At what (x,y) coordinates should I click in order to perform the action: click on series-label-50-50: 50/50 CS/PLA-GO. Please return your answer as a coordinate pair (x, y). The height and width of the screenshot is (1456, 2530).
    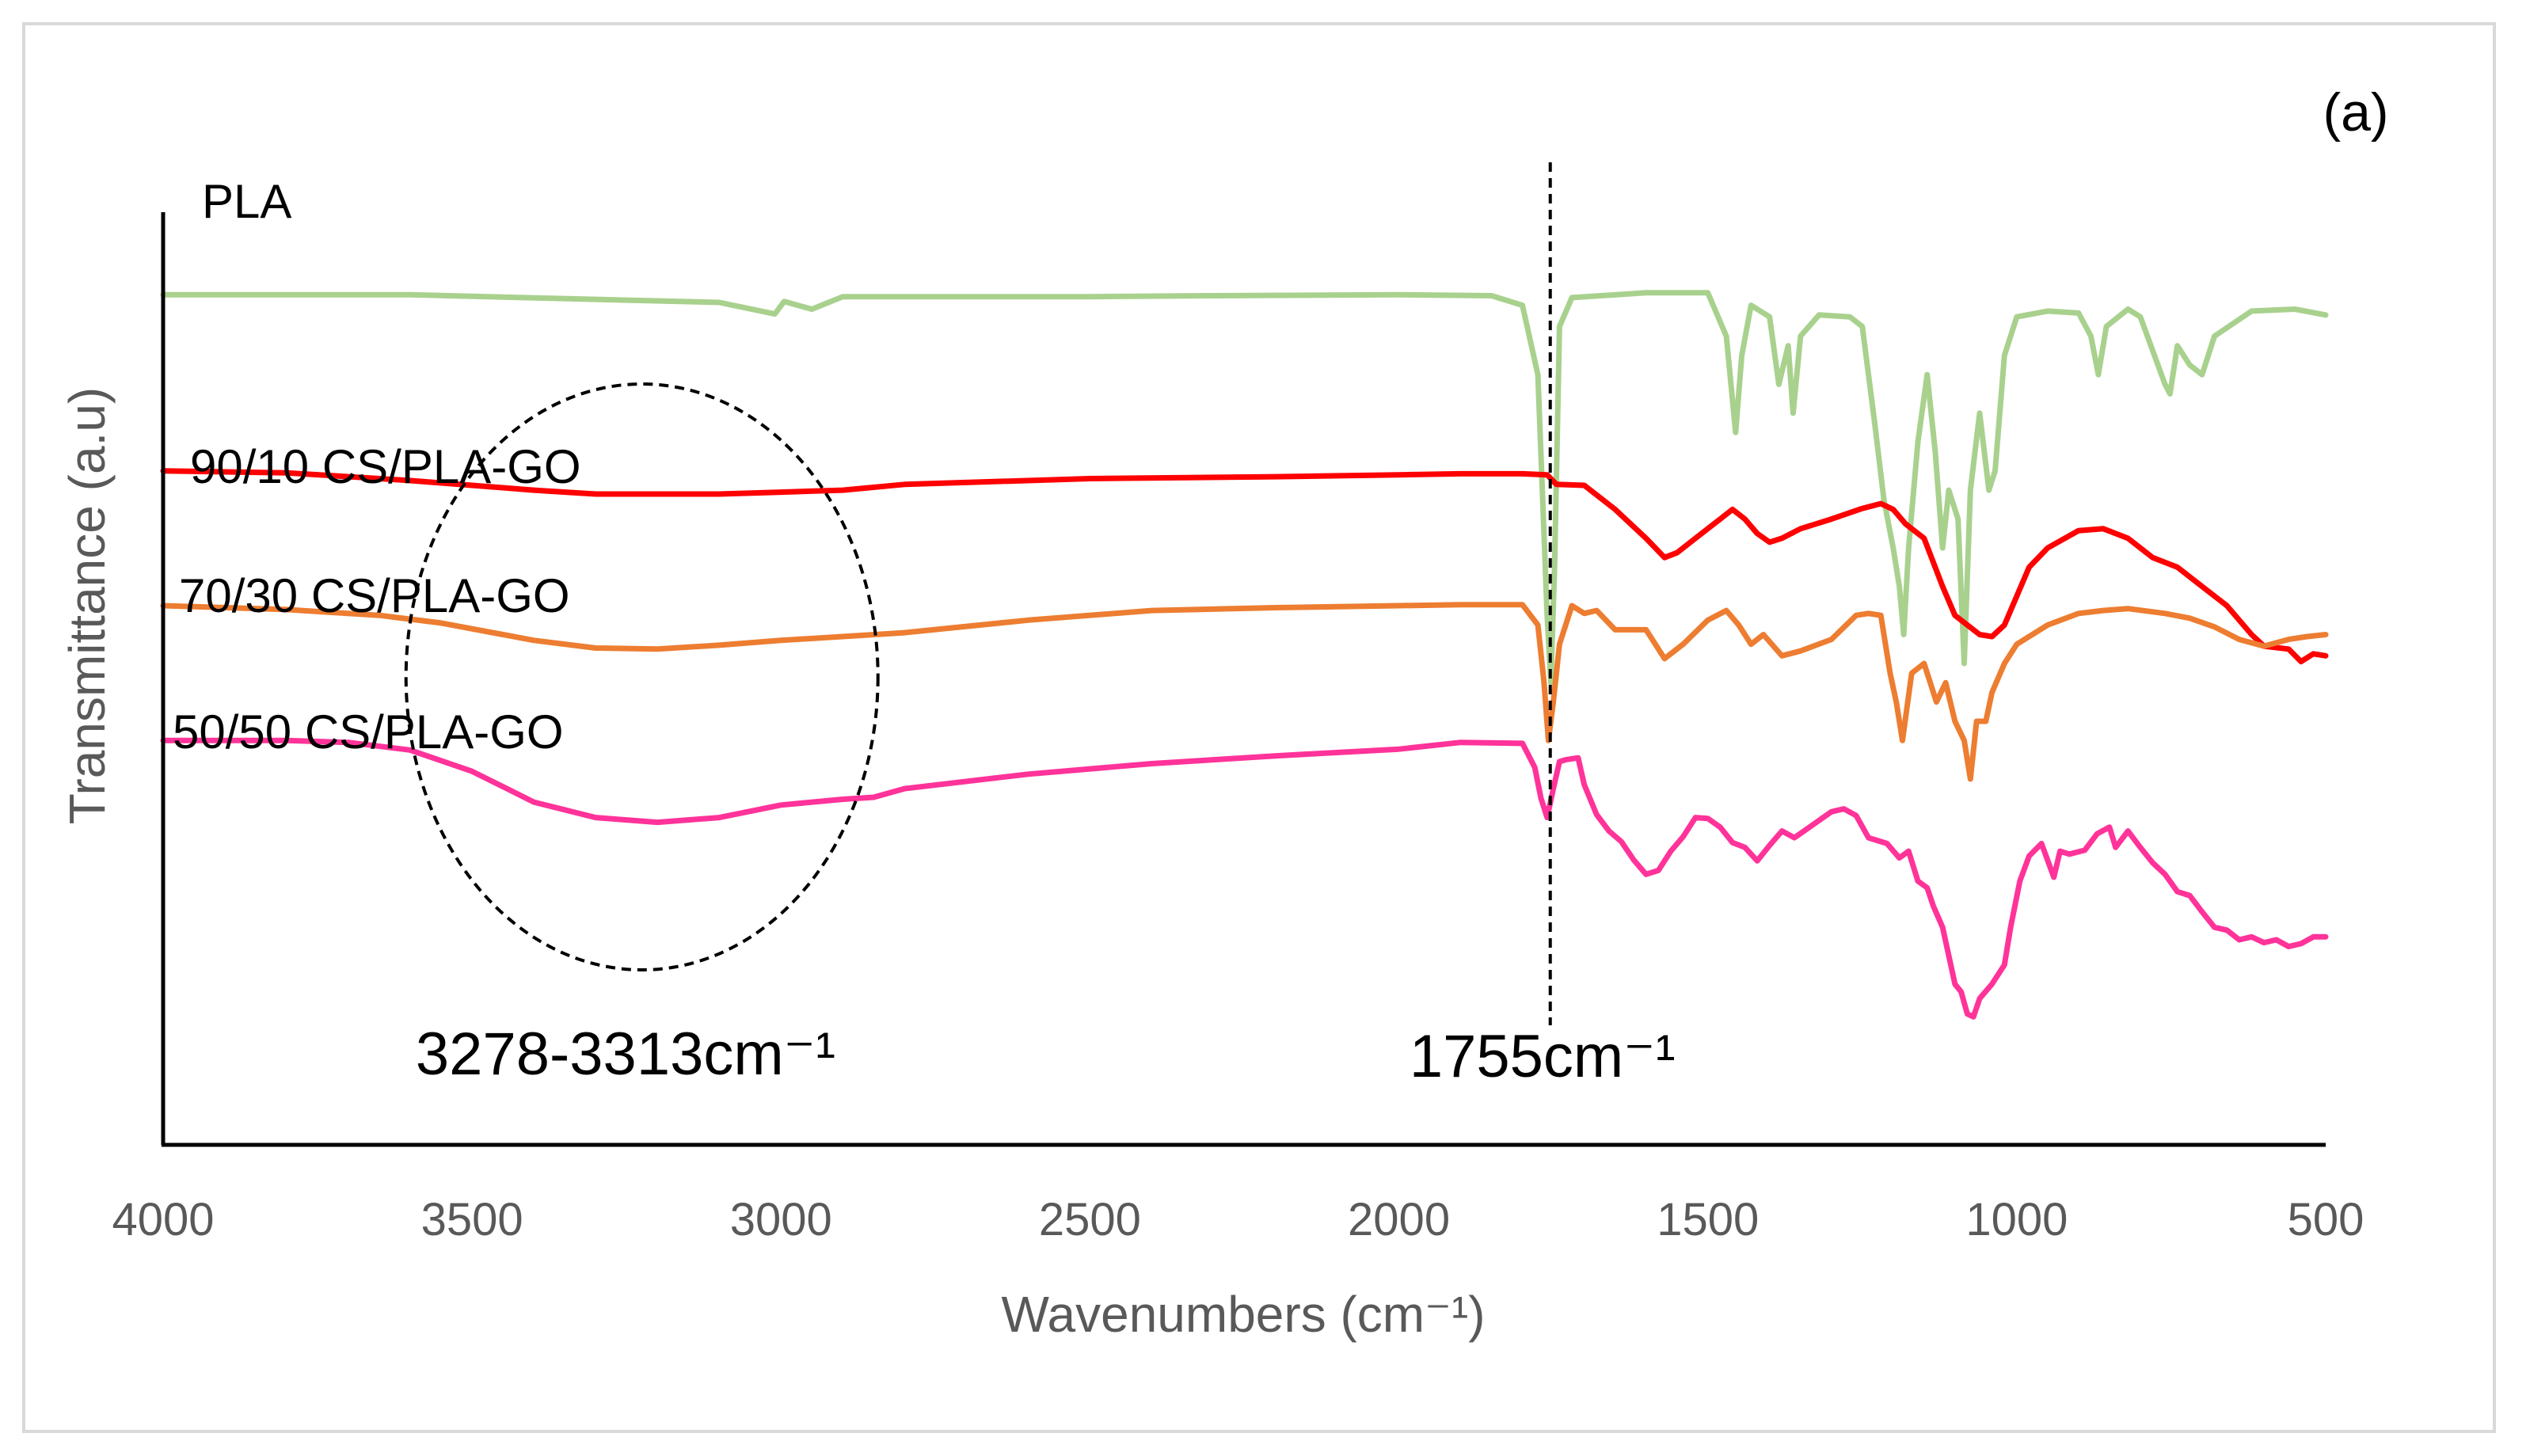
    Looking at the image, I should click on (368, 731).